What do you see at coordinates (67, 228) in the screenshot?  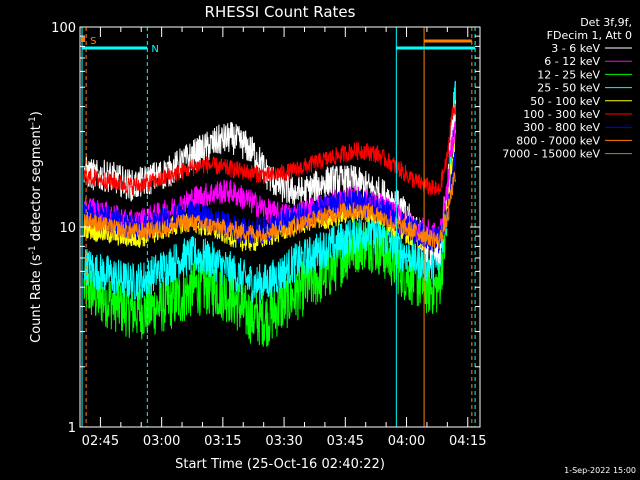 I see `y-tick-label: 10` at bounding box center [67, 228].